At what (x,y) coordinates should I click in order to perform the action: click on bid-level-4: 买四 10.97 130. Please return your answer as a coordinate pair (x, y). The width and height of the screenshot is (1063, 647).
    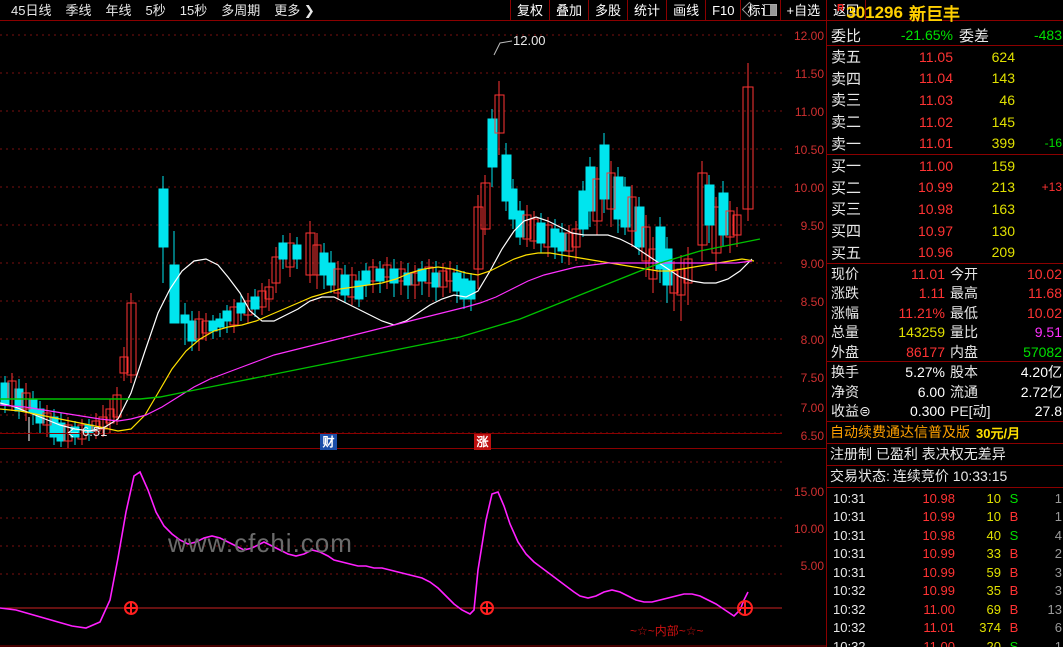
    Looking at the image, I should click on (945, 231).